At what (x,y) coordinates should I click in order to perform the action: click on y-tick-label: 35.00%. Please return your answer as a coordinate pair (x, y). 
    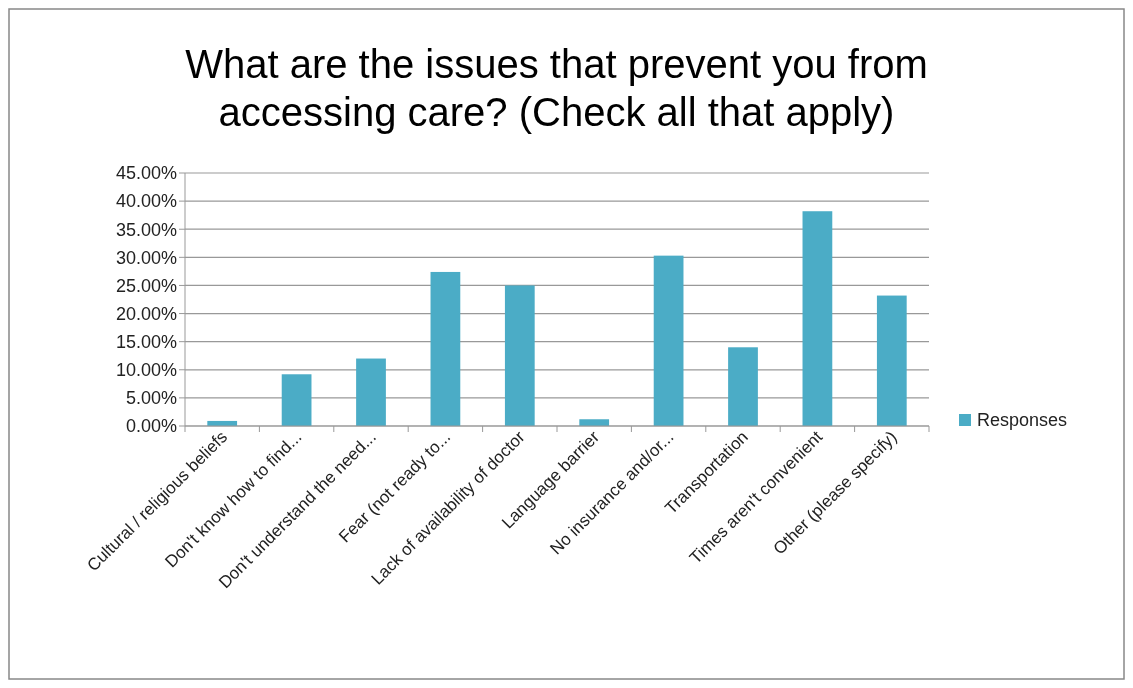
    Looking at the image, I should click on (146, 229).